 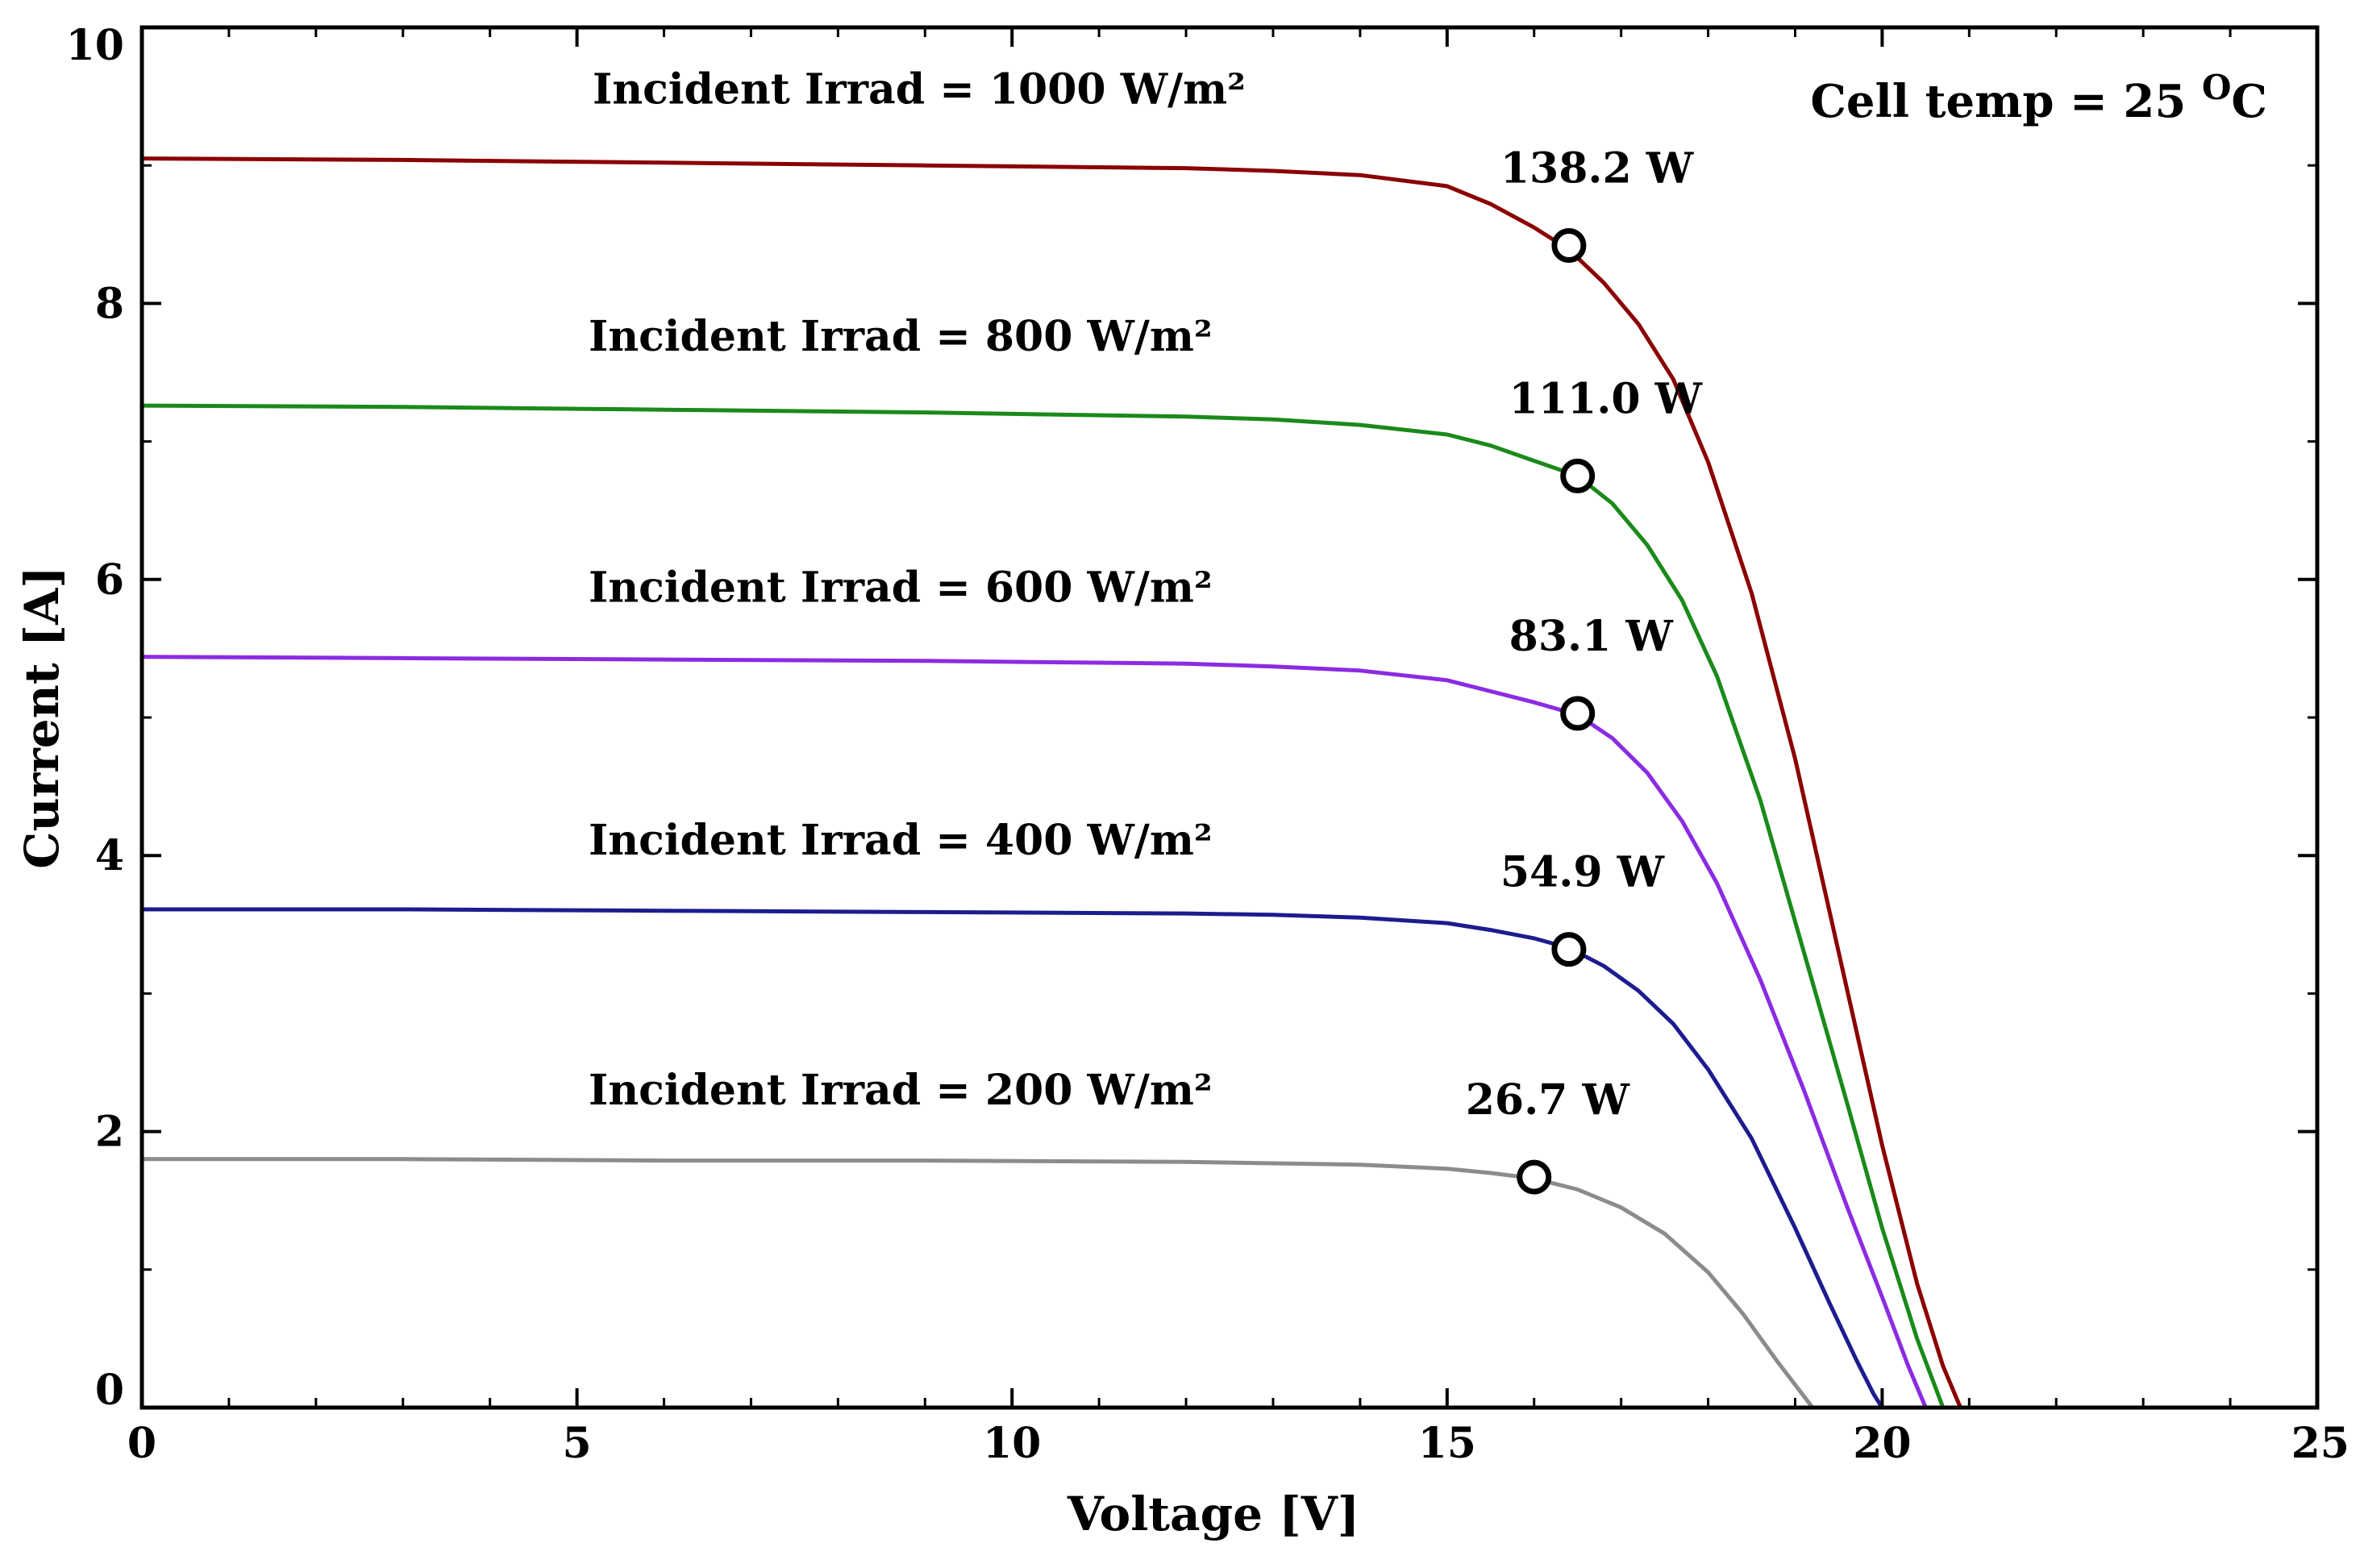 I want to click on y-axis-label: Current [A], so click(x=42, y=717).